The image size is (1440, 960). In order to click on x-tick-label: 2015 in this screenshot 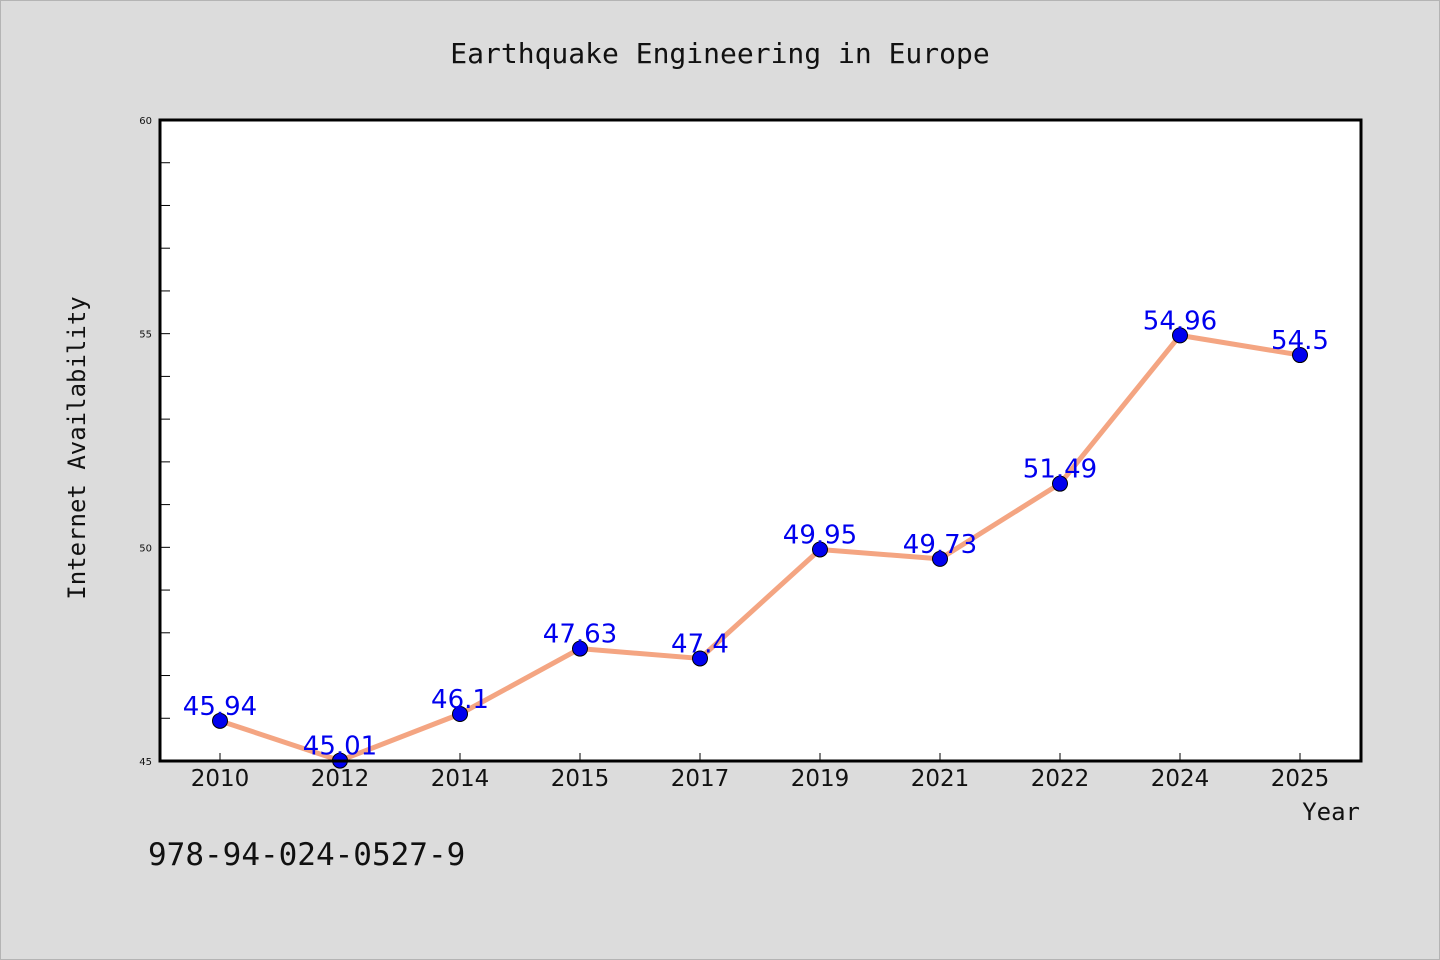, I will do `click(580, 779)`.